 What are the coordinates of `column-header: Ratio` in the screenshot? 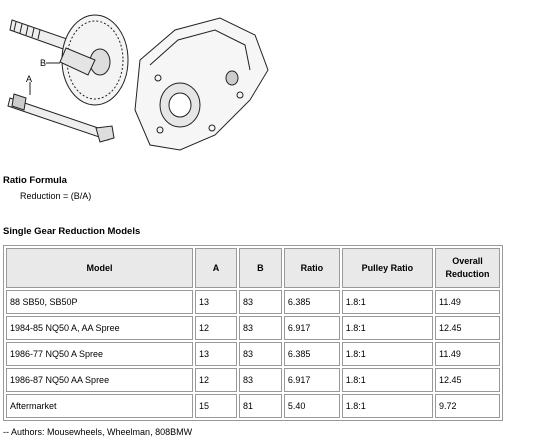 It's located at (311, 268).